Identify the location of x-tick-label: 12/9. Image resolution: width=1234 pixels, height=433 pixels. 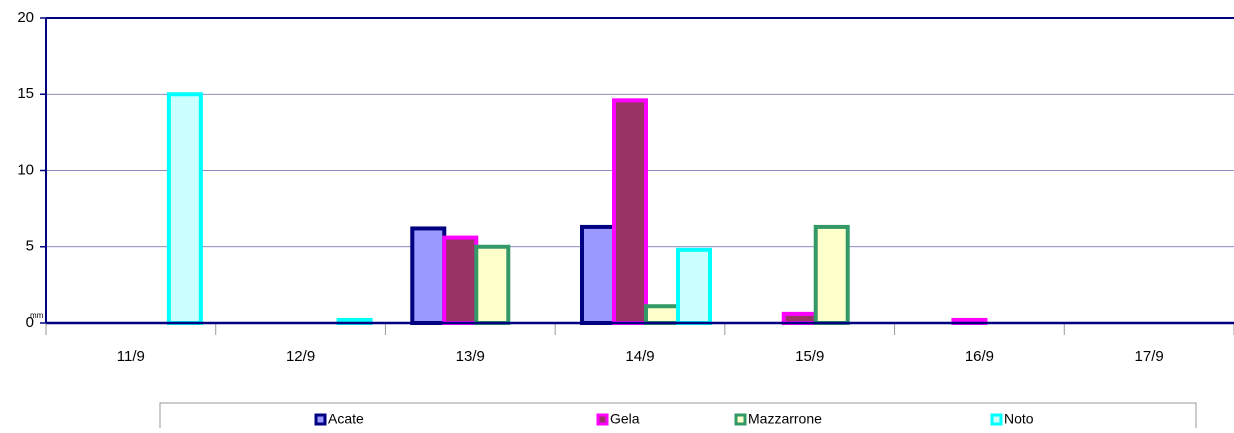
(300, 356).